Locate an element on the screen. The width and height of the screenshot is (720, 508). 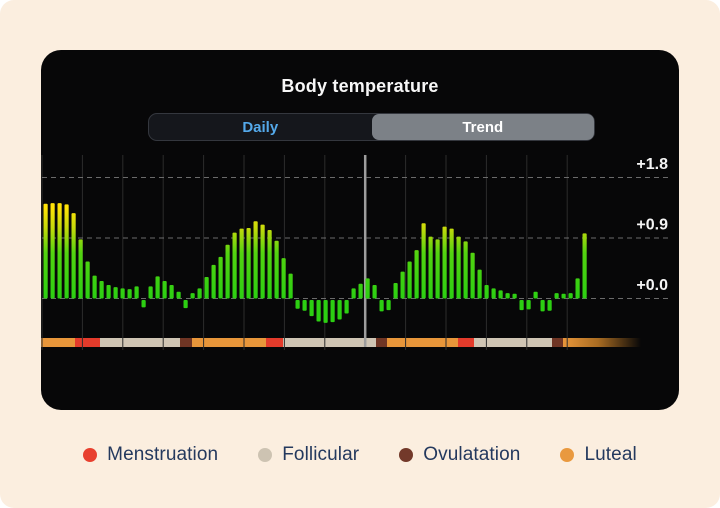
legend-item-follicular: Follicular is located at coordinates (308, 455).